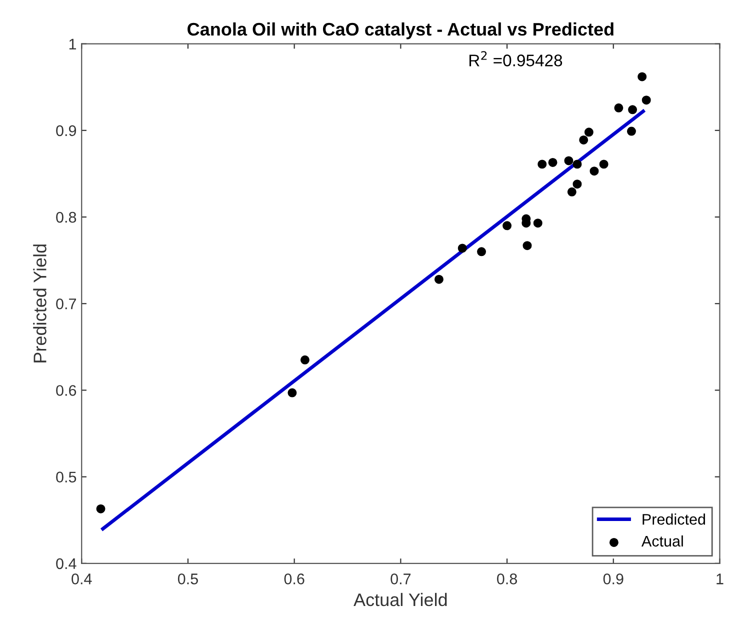 The width and height of the screenshot is (742, 626). I want to click on y-tick-label: 0.4, so click(66, 564).